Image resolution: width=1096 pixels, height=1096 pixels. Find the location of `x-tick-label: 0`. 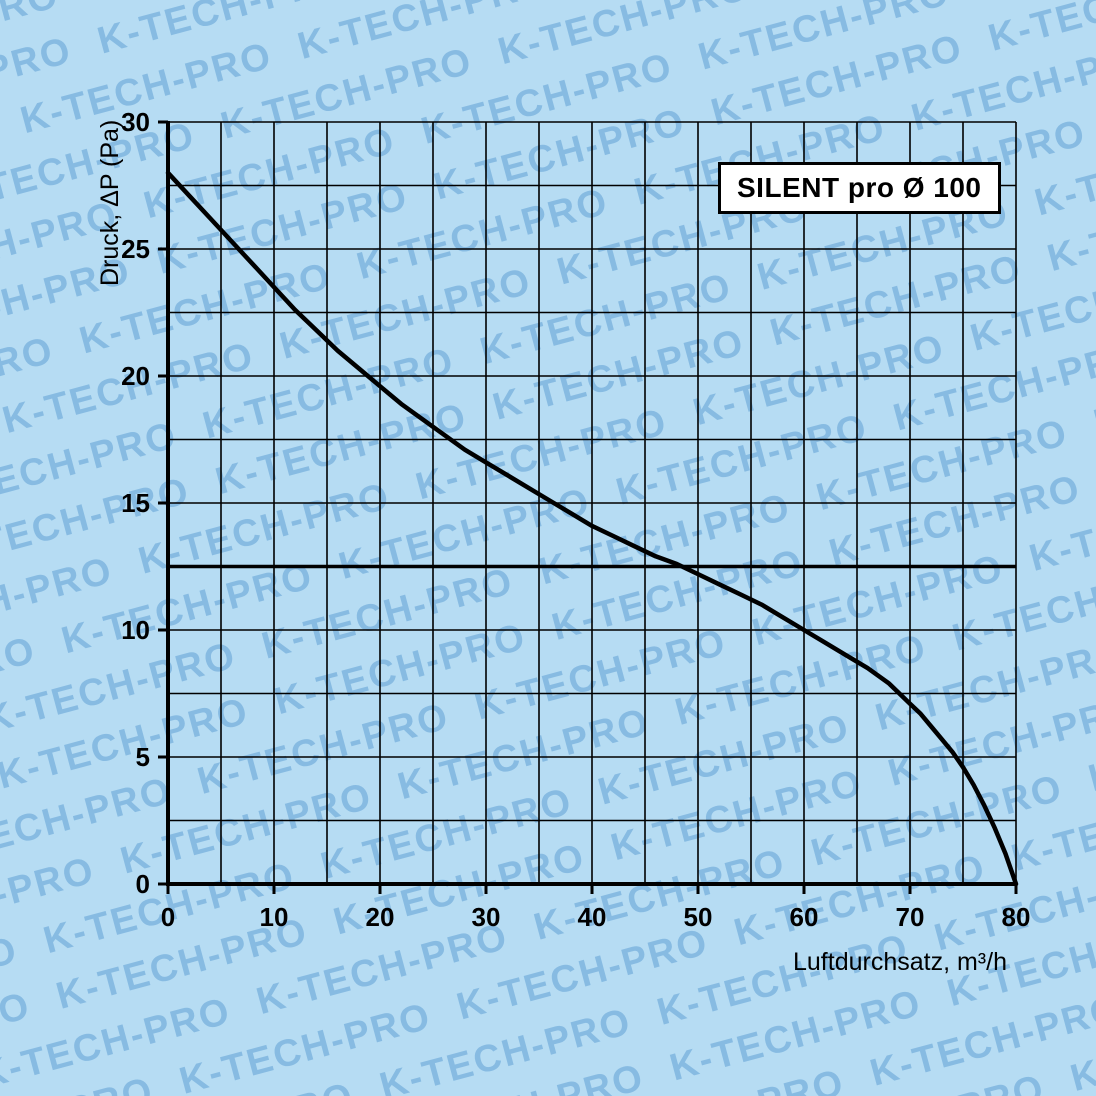

x-tick-label: 0 is located at coordinates (168, 917).